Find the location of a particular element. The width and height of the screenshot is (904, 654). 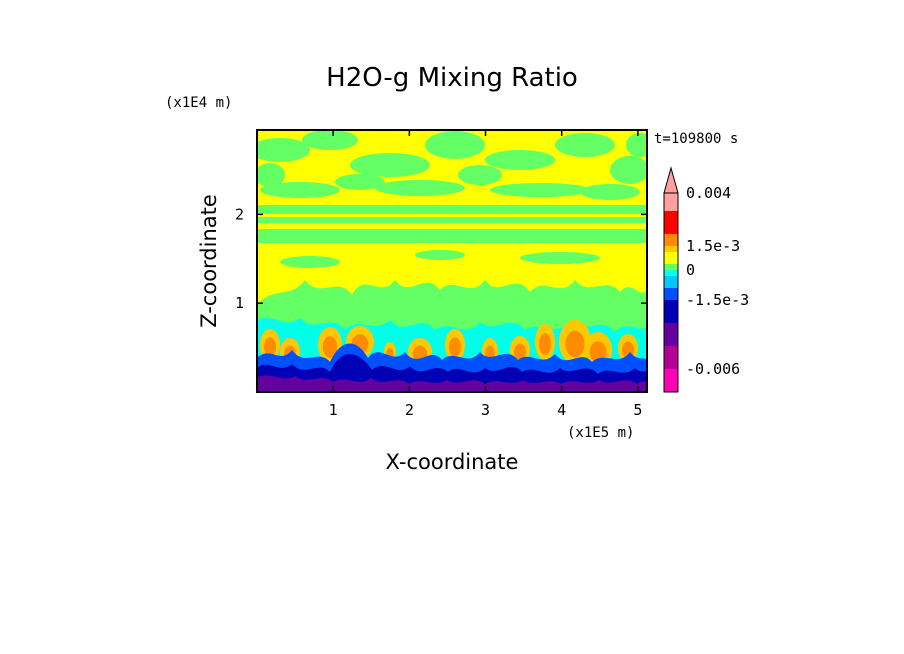

colorbar-tick-label: -0.006 is located at coordinates (713, 369).